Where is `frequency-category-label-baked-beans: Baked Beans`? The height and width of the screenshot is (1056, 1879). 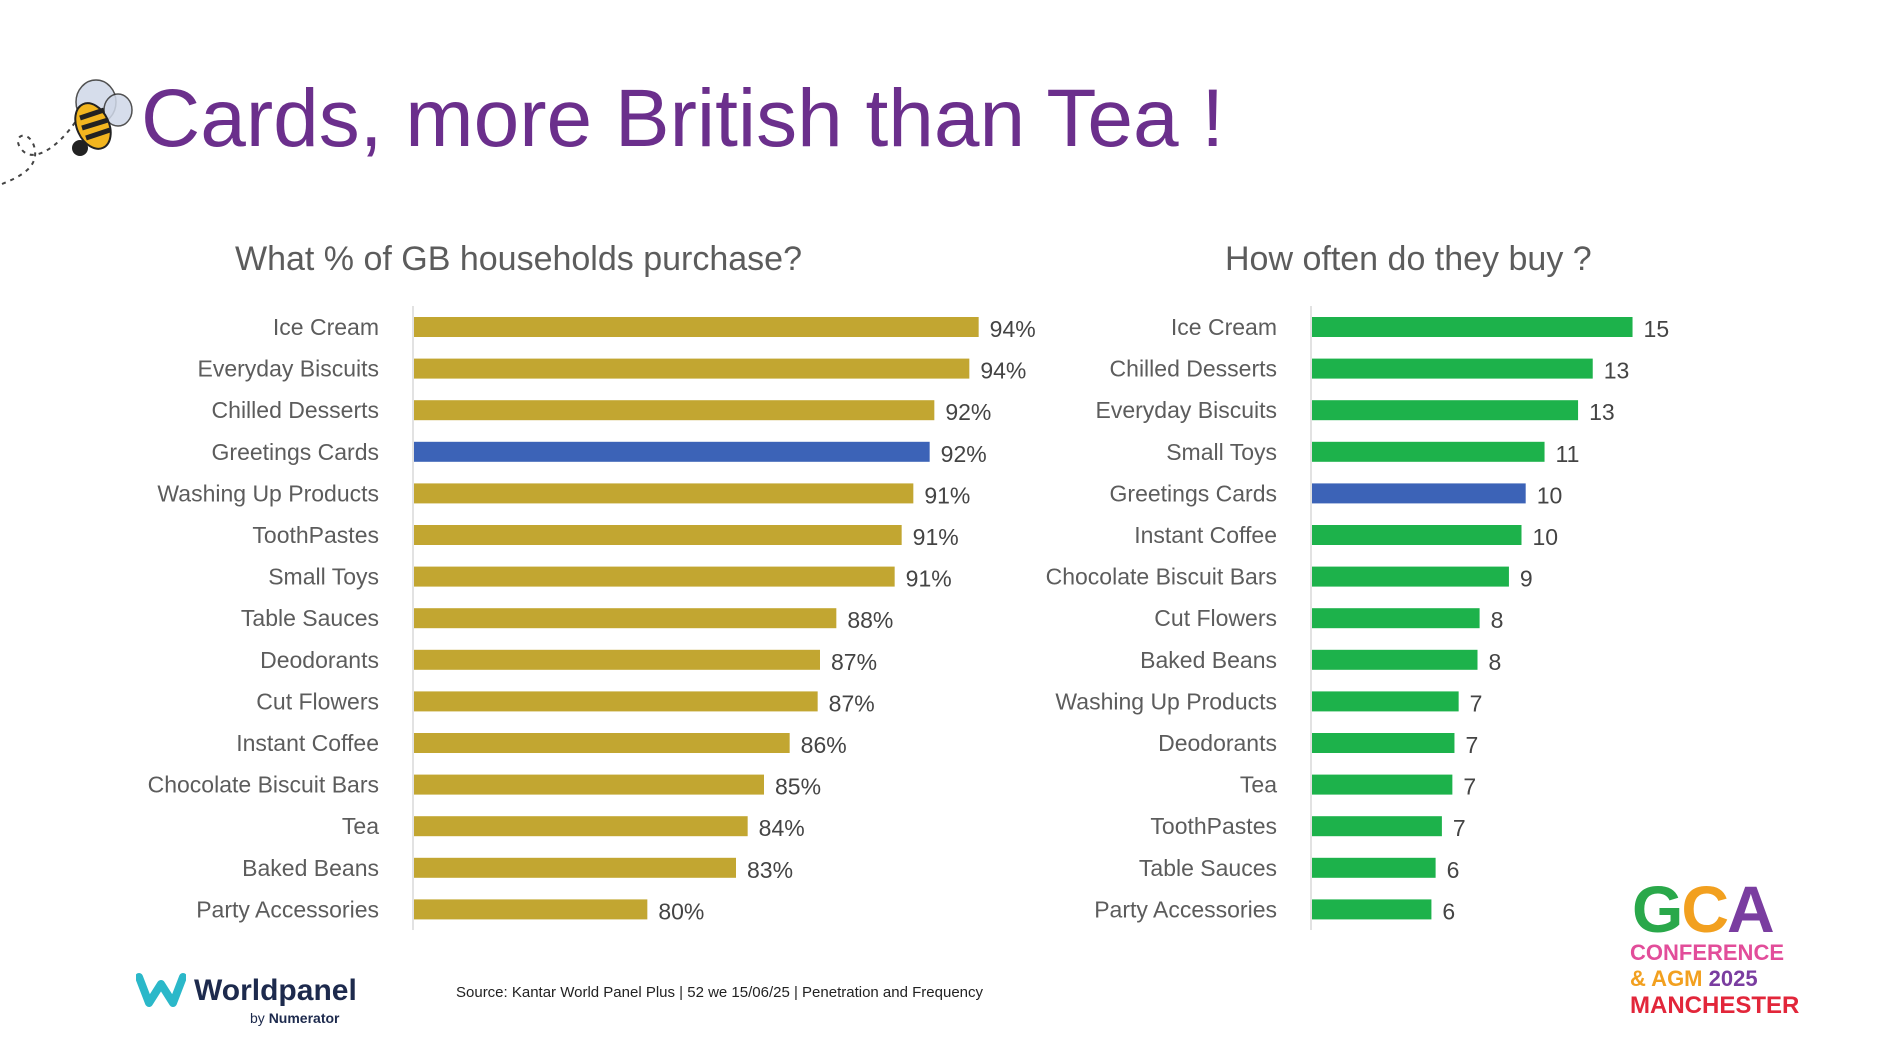
frequency-category-label-baked-beans: Baked Beans is located at coordinates (1208, 660).